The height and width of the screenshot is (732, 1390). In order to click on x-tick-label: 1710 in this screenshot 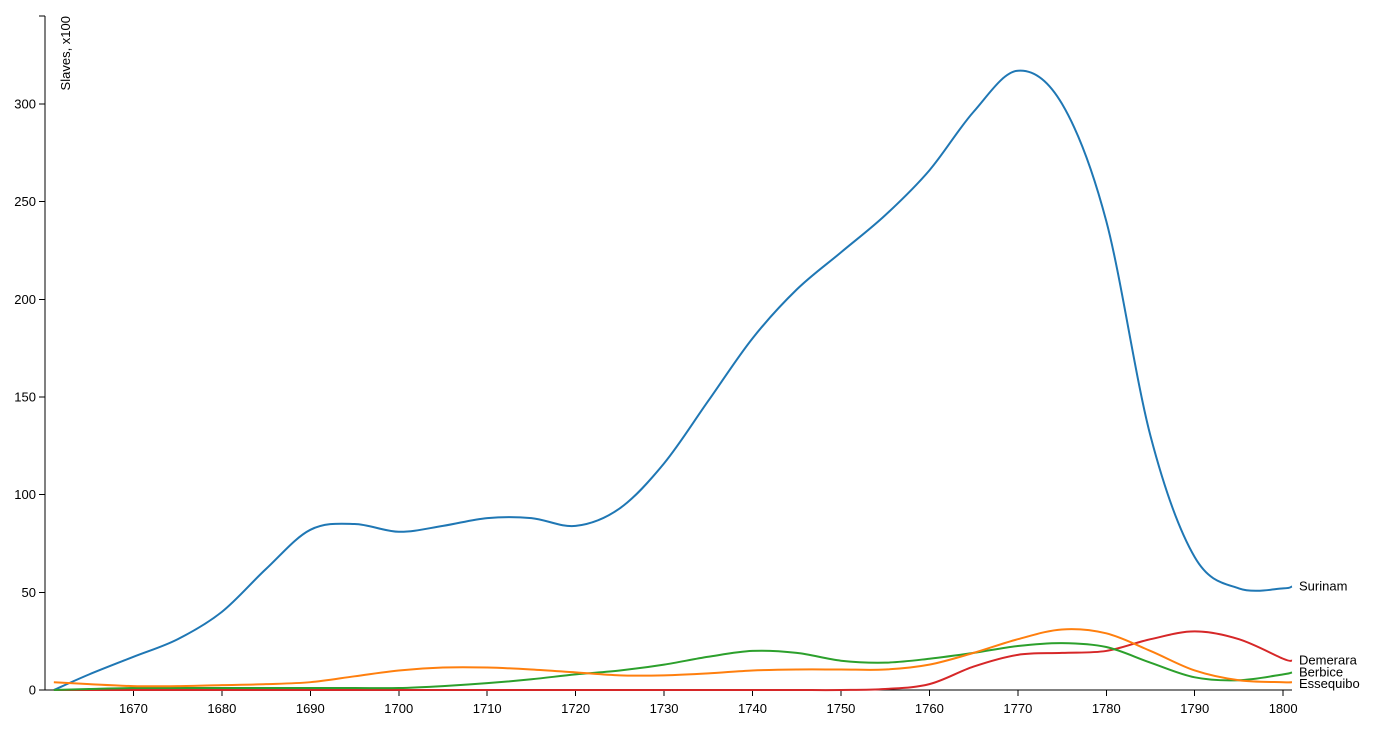, I will do `click(487, 708)`.